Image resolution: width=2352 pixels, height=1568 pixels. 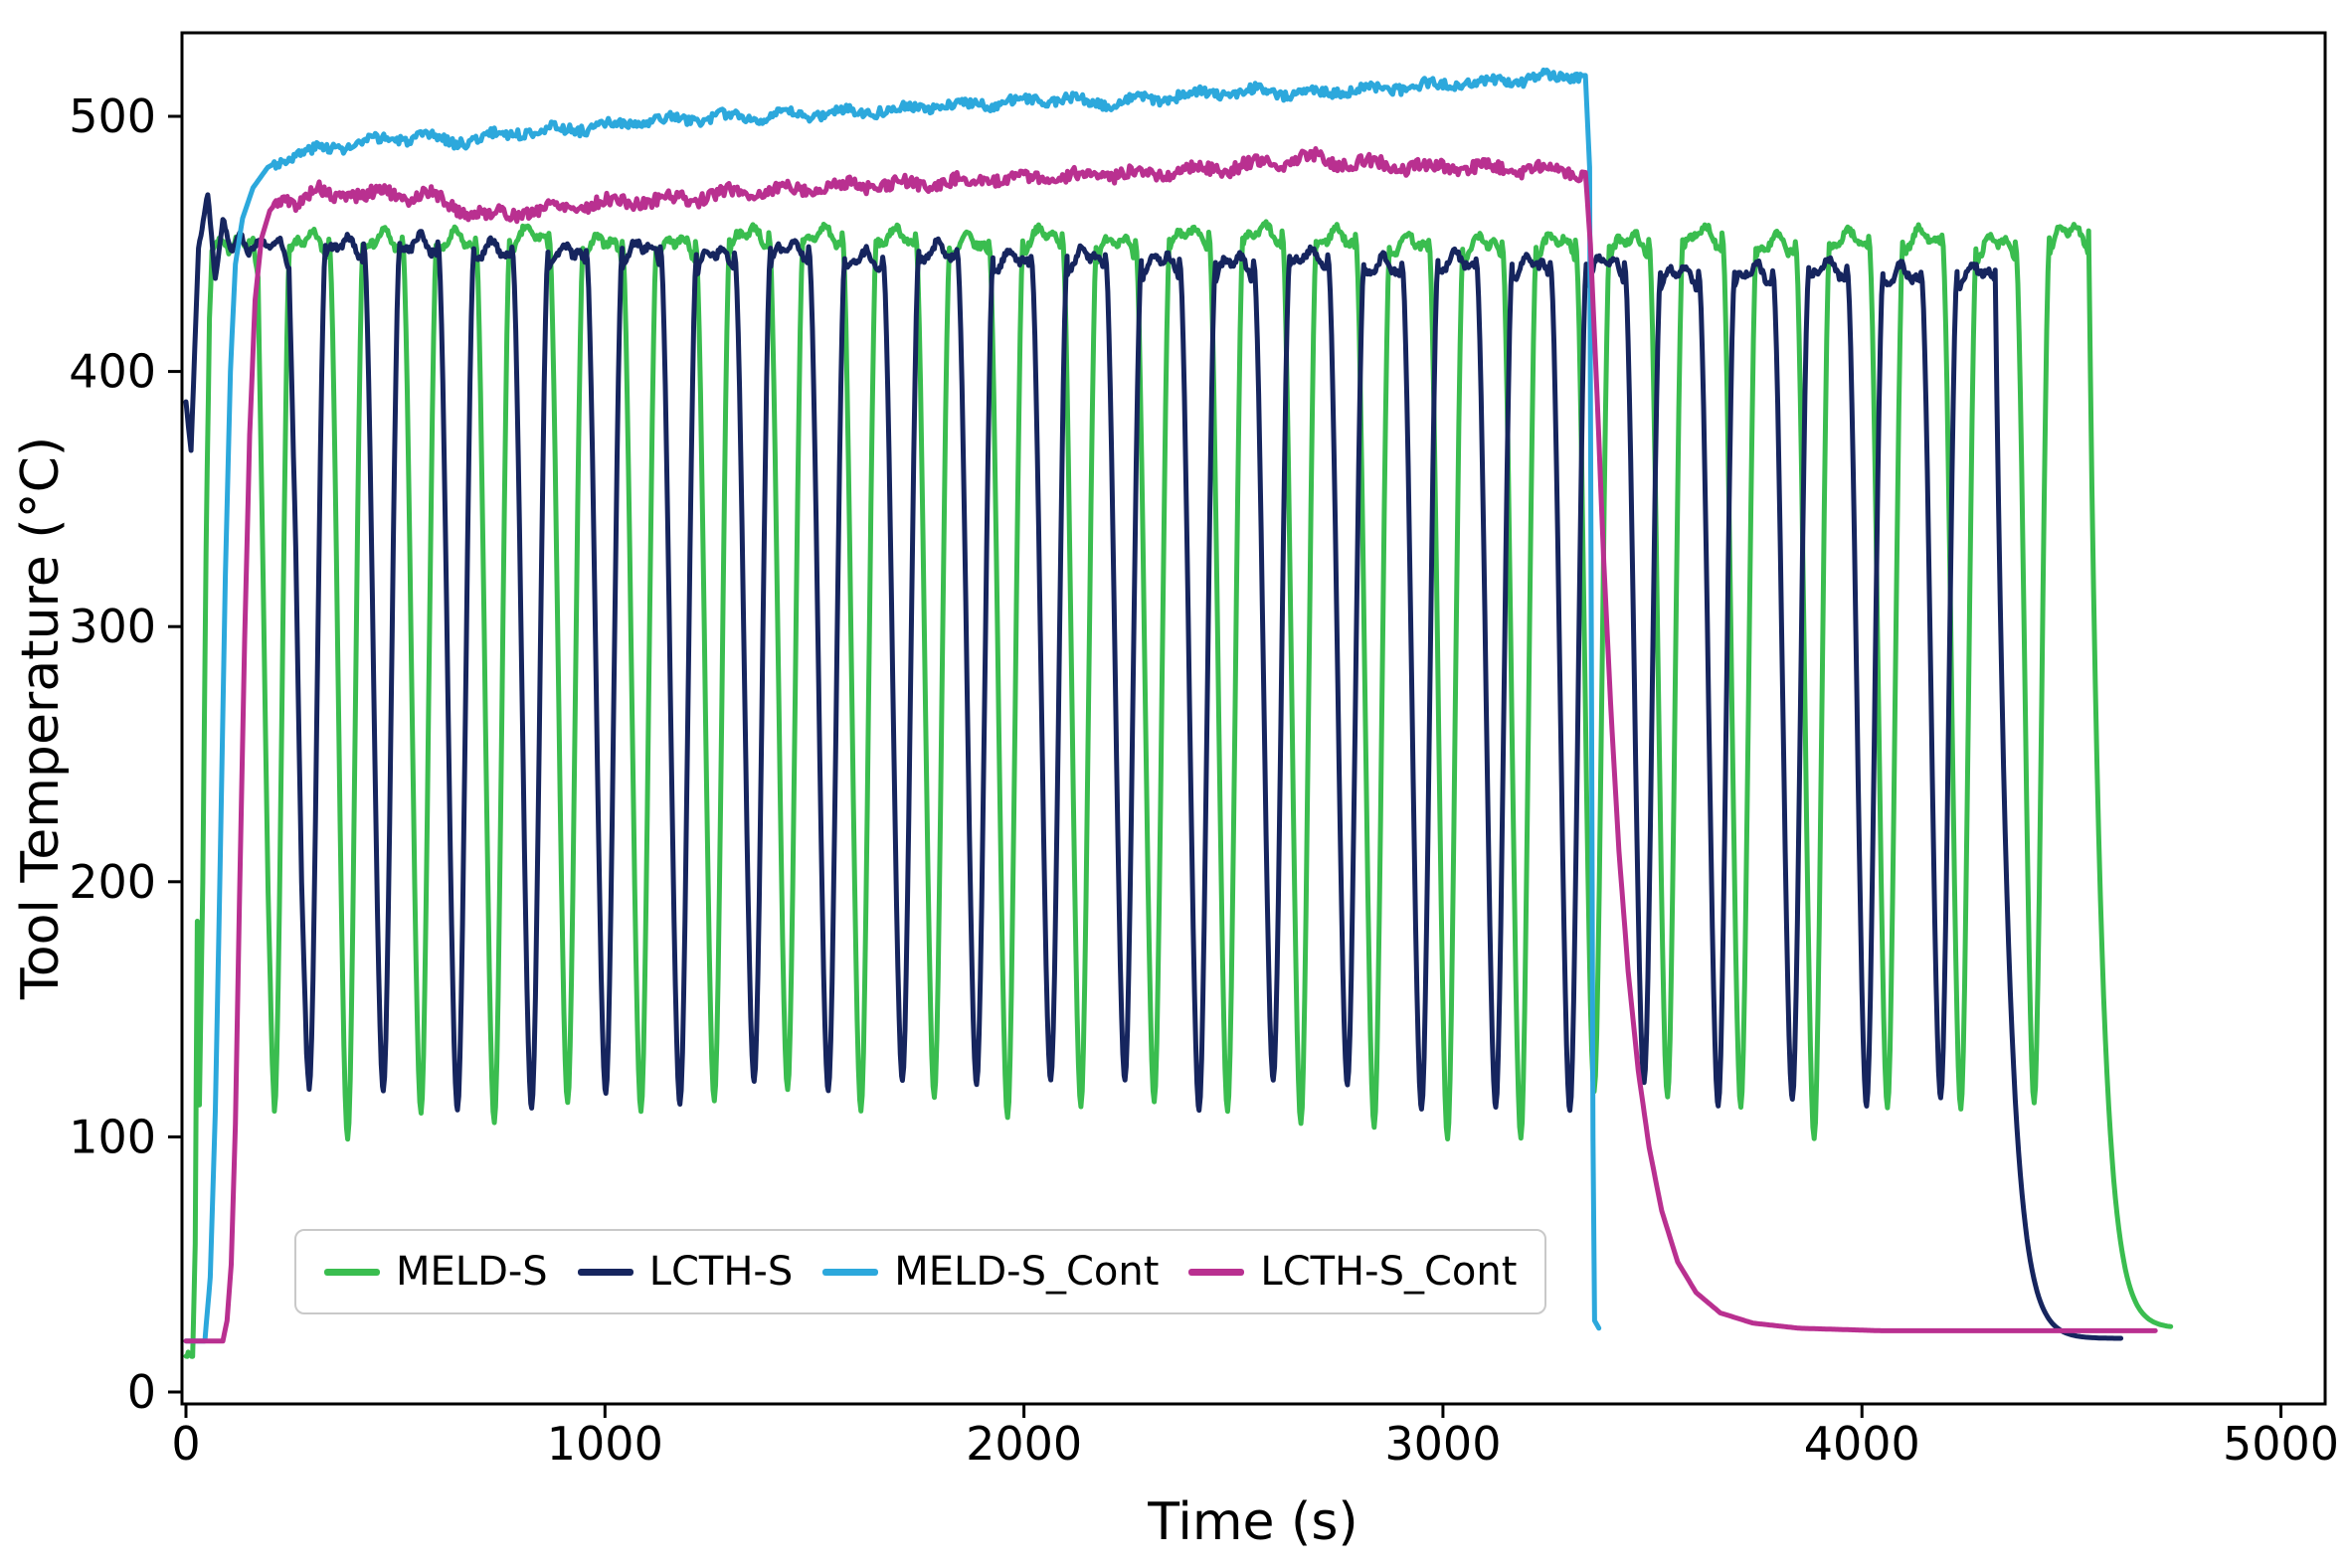 I want to click on y-tick-label: 400, so click(x=113, y=372).